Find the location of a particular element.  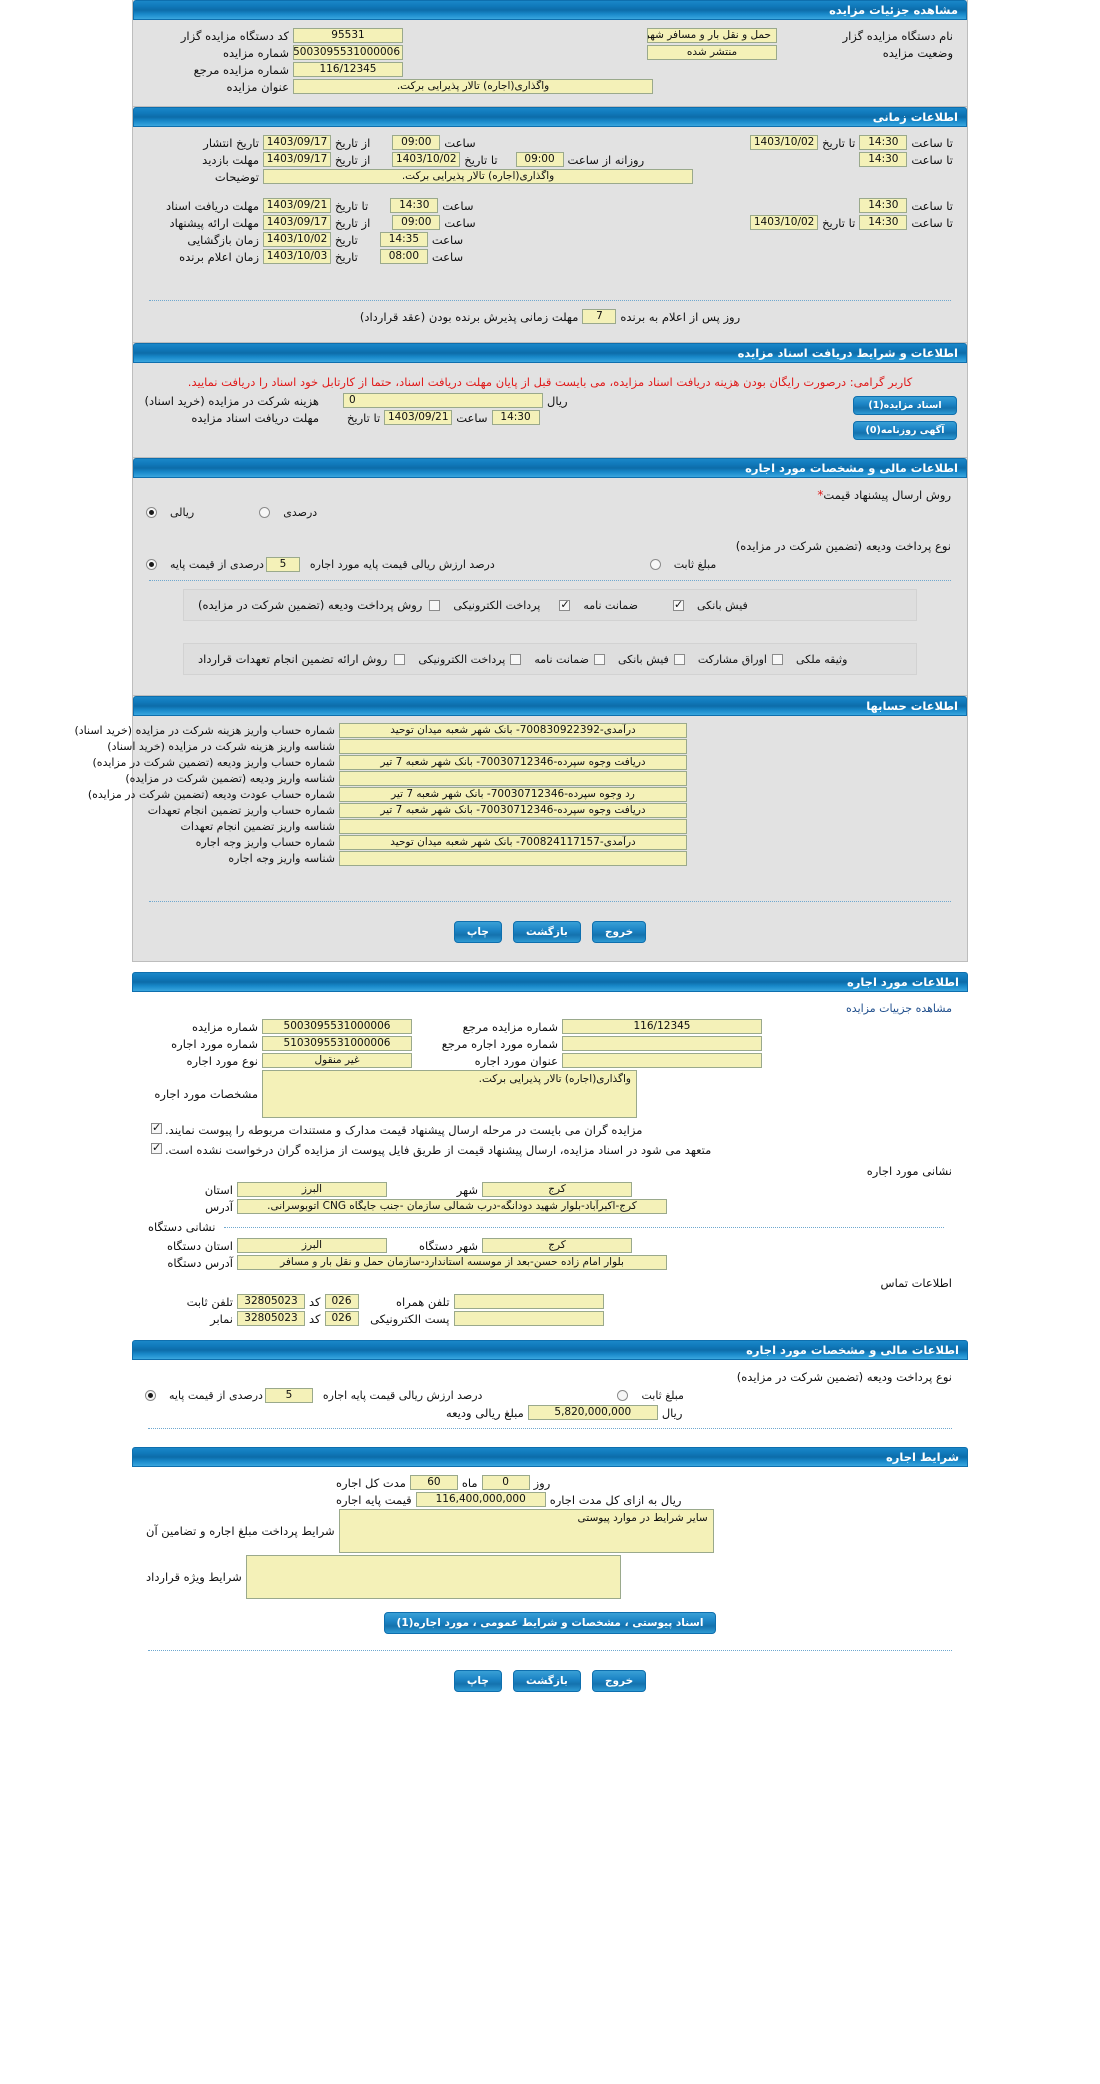

field-mobile is located at coordinates (528, 1301).